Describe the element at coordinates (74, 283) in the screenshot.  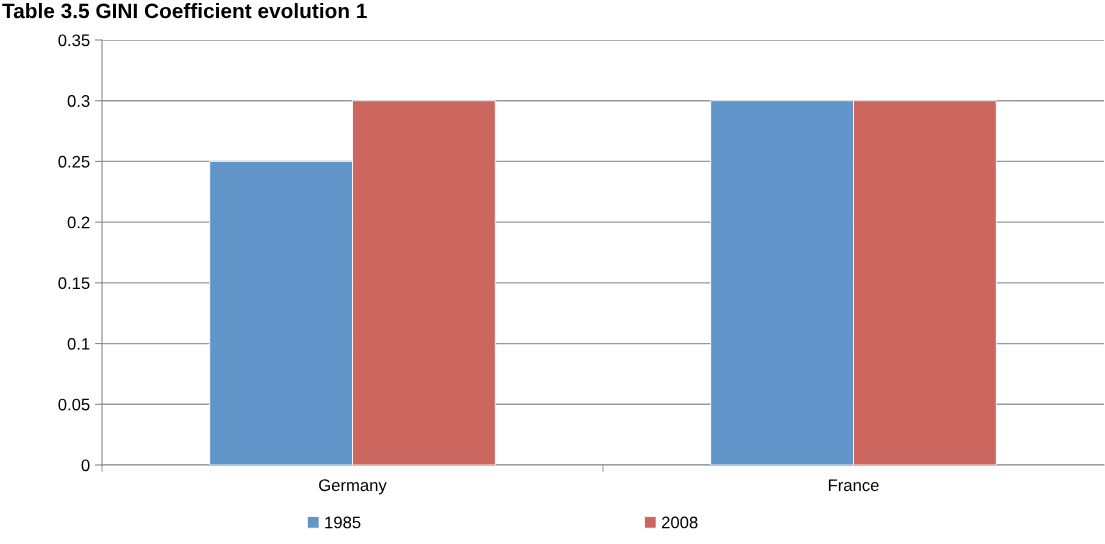
I see `y-tick-label: 0.15` at that location.